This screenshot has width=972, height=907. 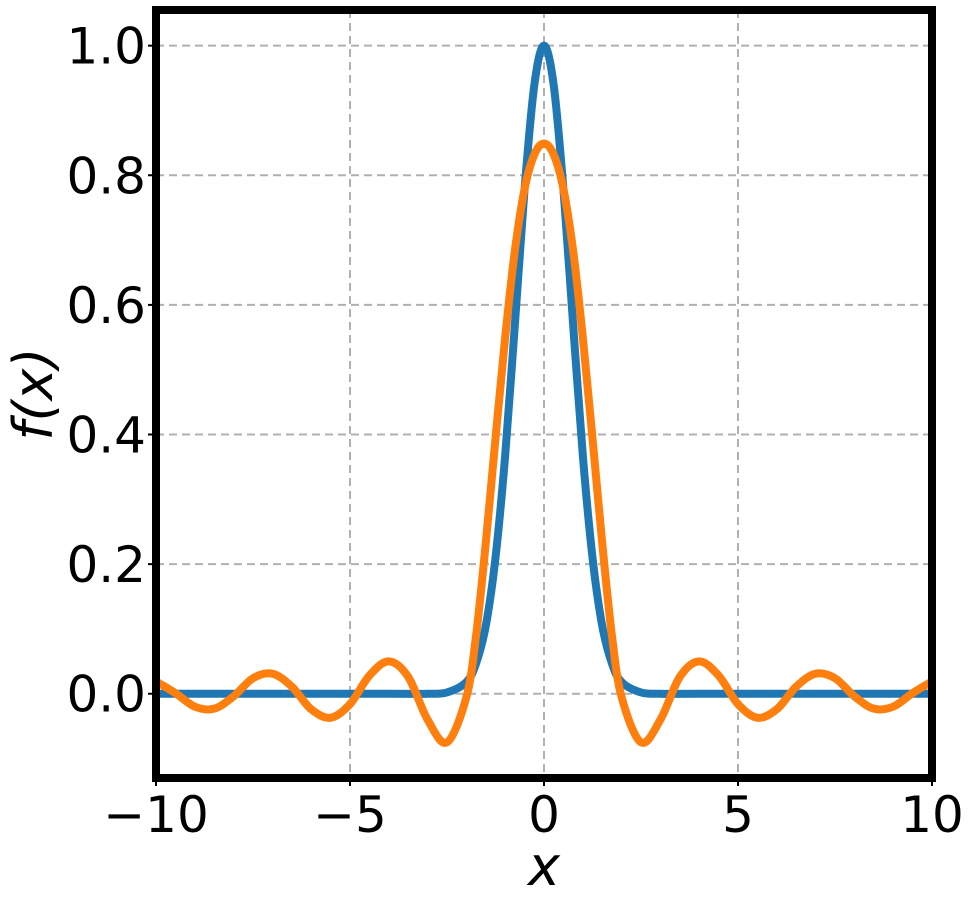 What do you see at coordinates (932, 815) in the screenshot?
I see `x-tick-label: 10` at bounding box center [932, 815].